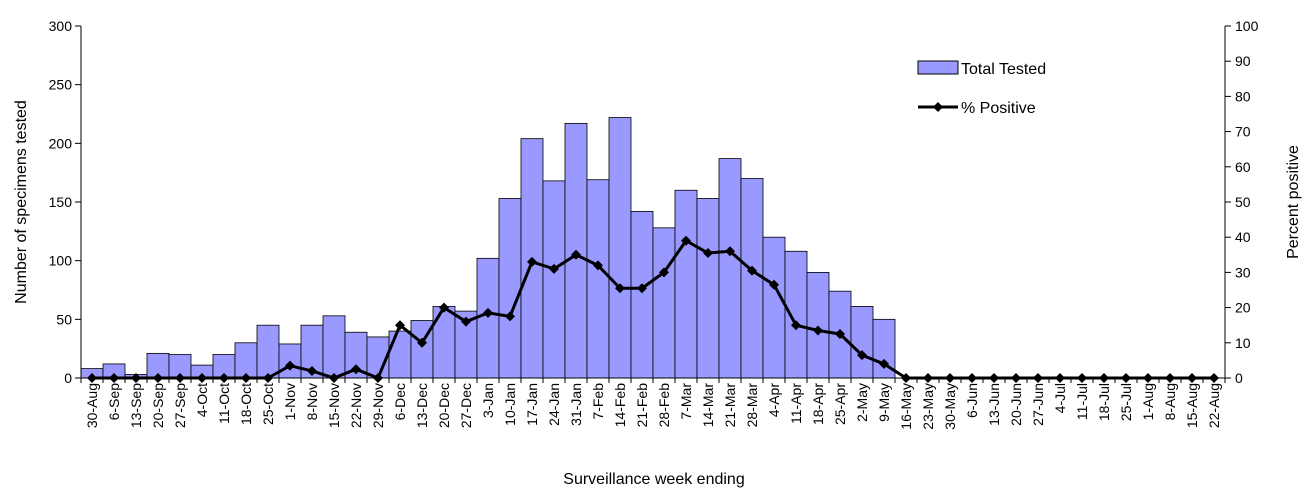  I want to click on y-tick-label: 0, so click(68, 378).